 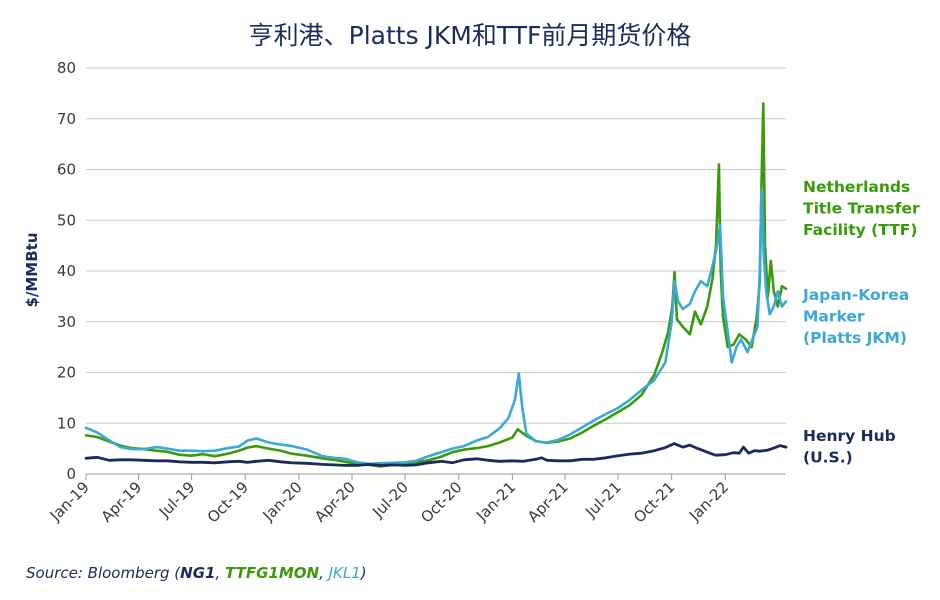 What do you see at coordinates (69, 501) in the screenshot?
I see `x-tick-label: Jan-19` at bounding box center [69, 501].